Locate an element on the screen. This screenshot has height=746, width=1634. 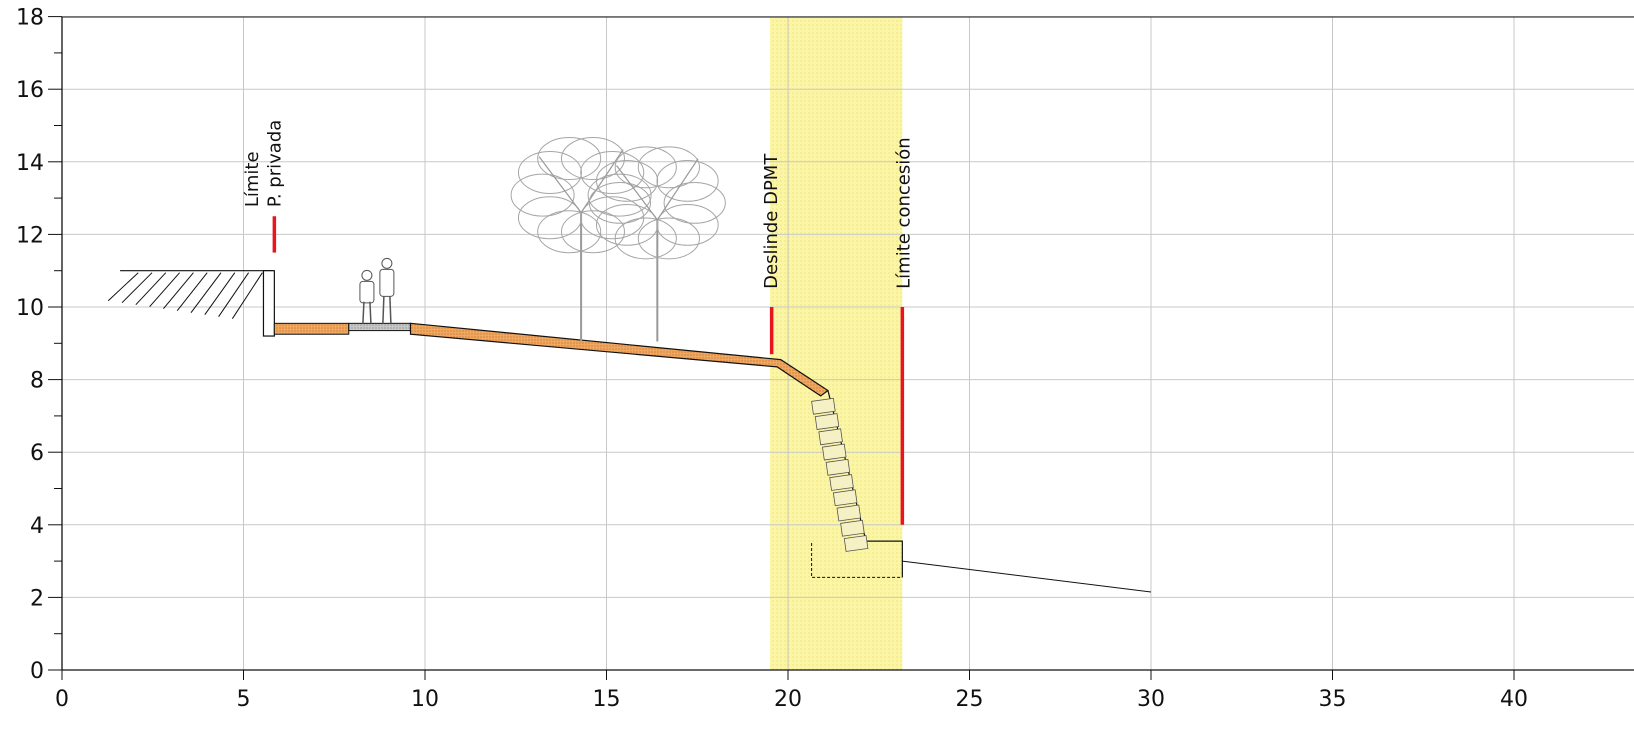
pavement-segment is located at coordinates (311, 328).